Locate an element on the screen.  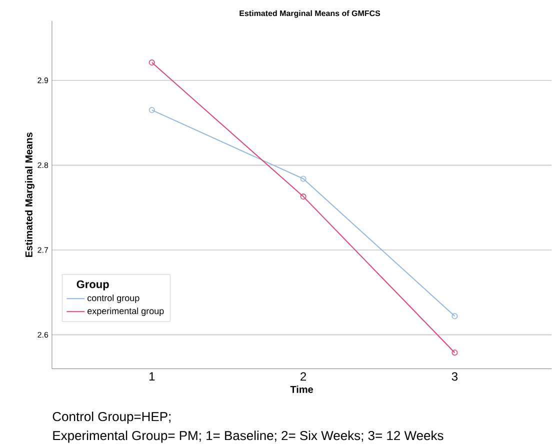
text: Experimental Group= PM; 1= Baseline; 2= Six Weeks; 3= 12 Weeks is located at coordinates (248, 436).